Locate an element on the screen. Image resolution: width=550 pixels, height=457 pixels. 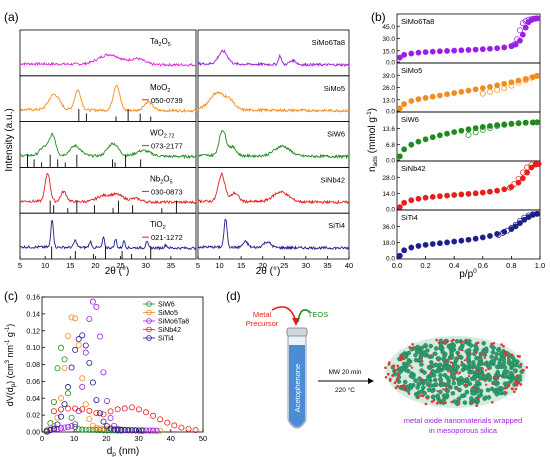
y-tick-label: 13.0 is located at coordinates (388, 100).